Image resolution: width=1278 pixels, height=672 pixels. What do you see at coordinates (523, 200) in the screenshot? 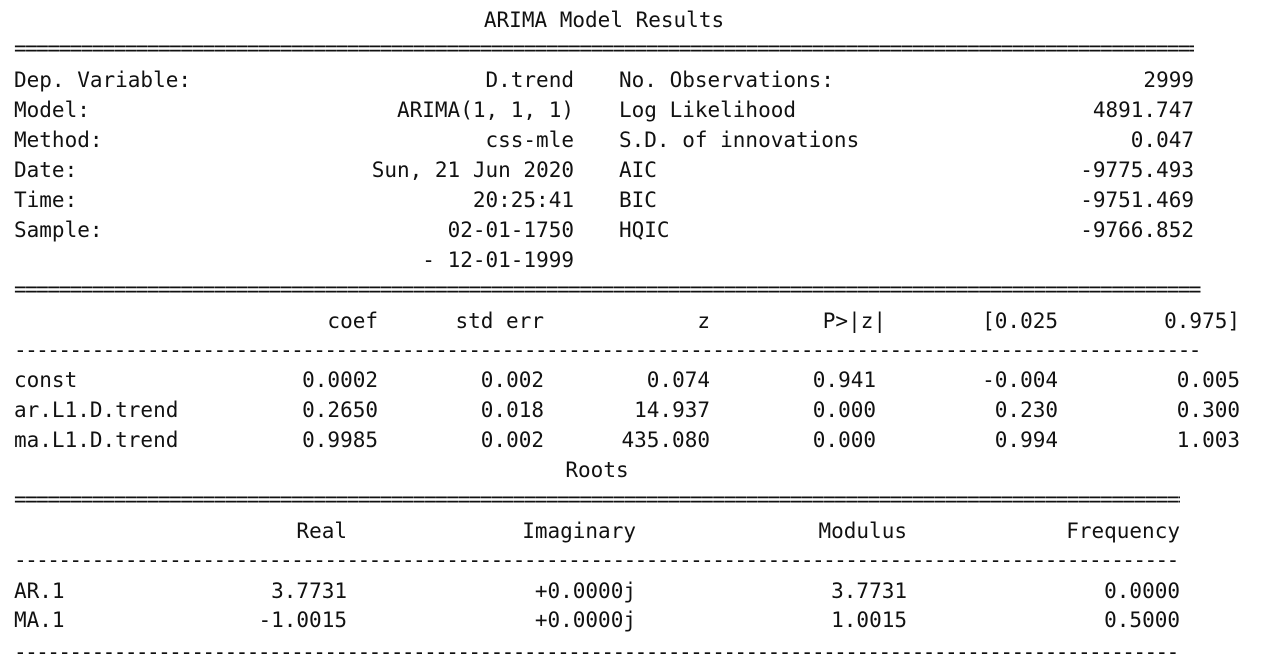
I see `info-value-time: 20:25:41` at bounding box center [523, 200].